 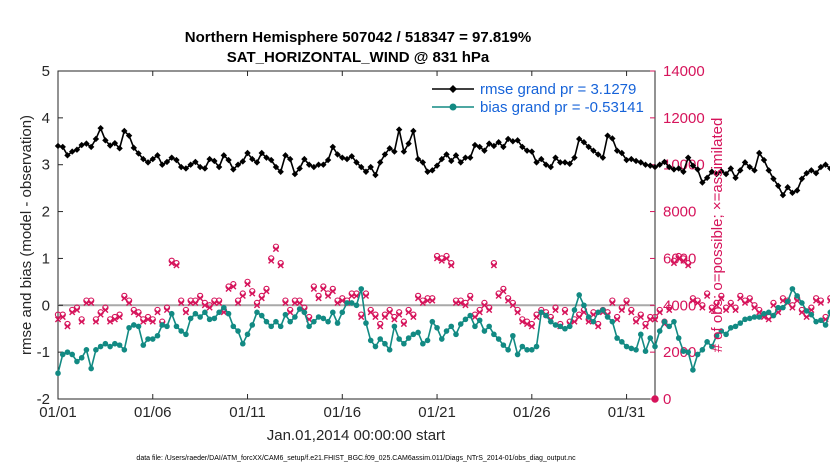 I want to click on left-y-tick-label: 4, so click(x=46, y=118).